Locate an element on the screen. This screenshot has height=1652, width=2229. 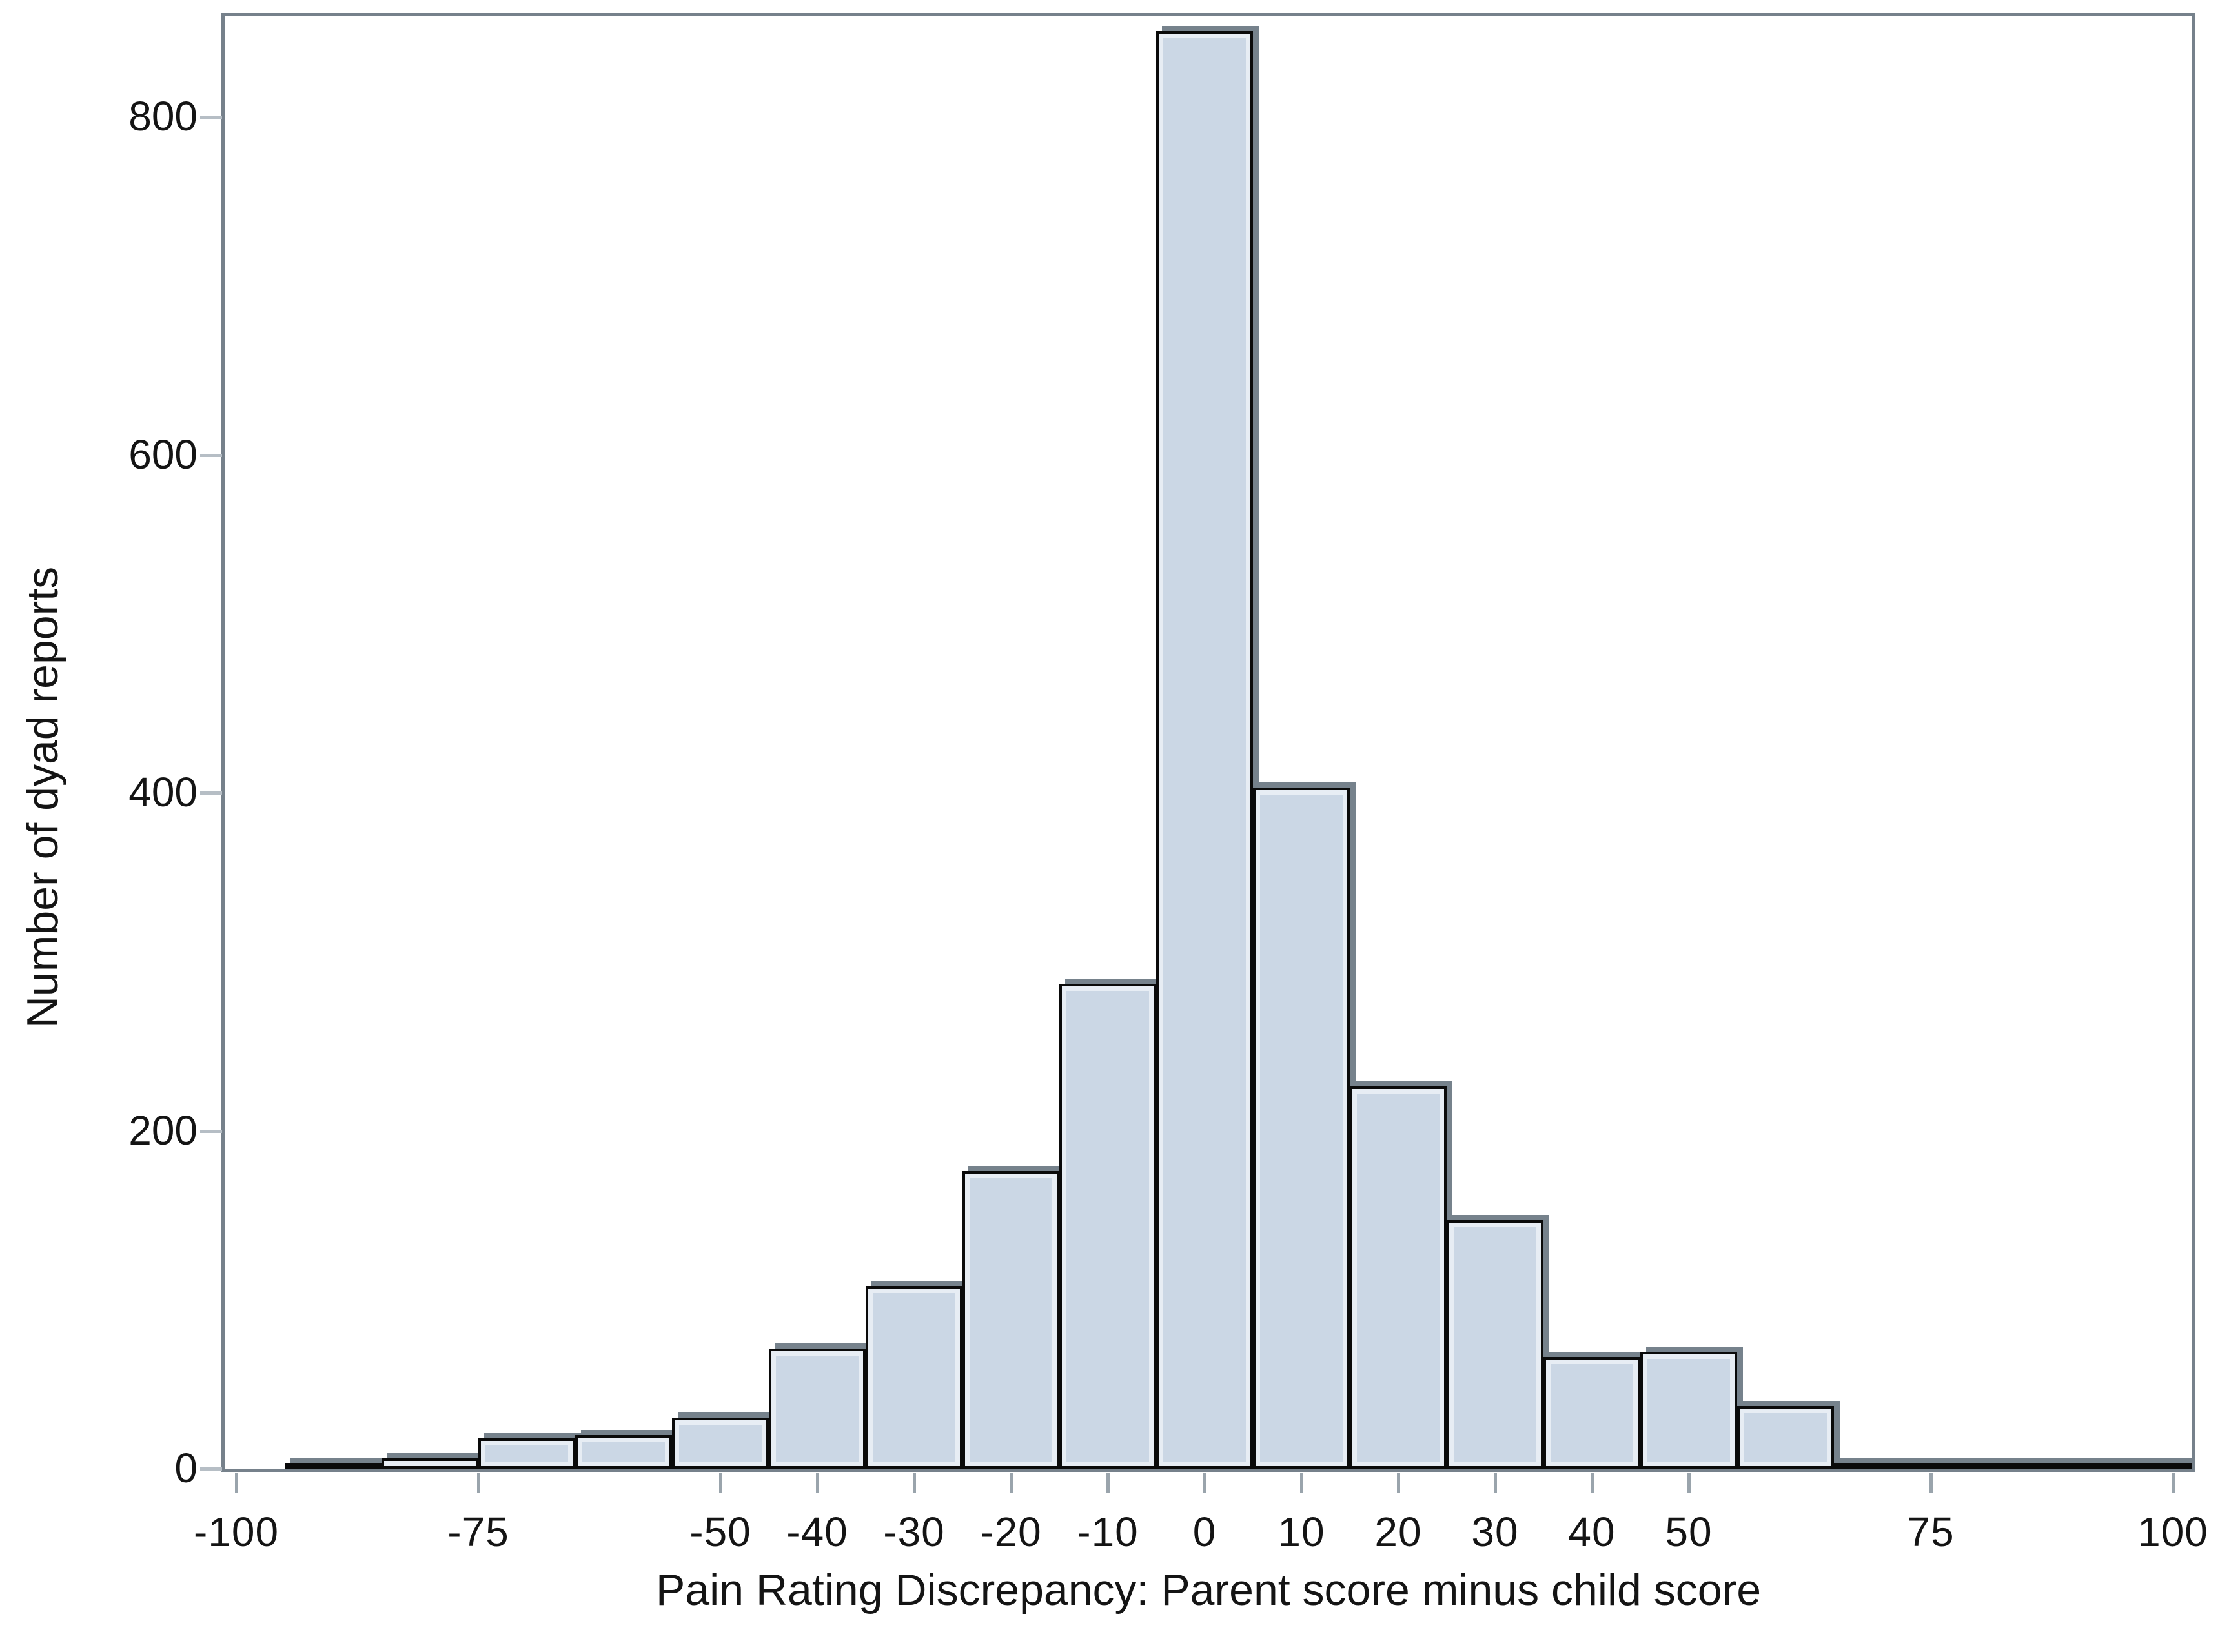
x-tick-label: 20 is located at coordinates (1398, 1532).